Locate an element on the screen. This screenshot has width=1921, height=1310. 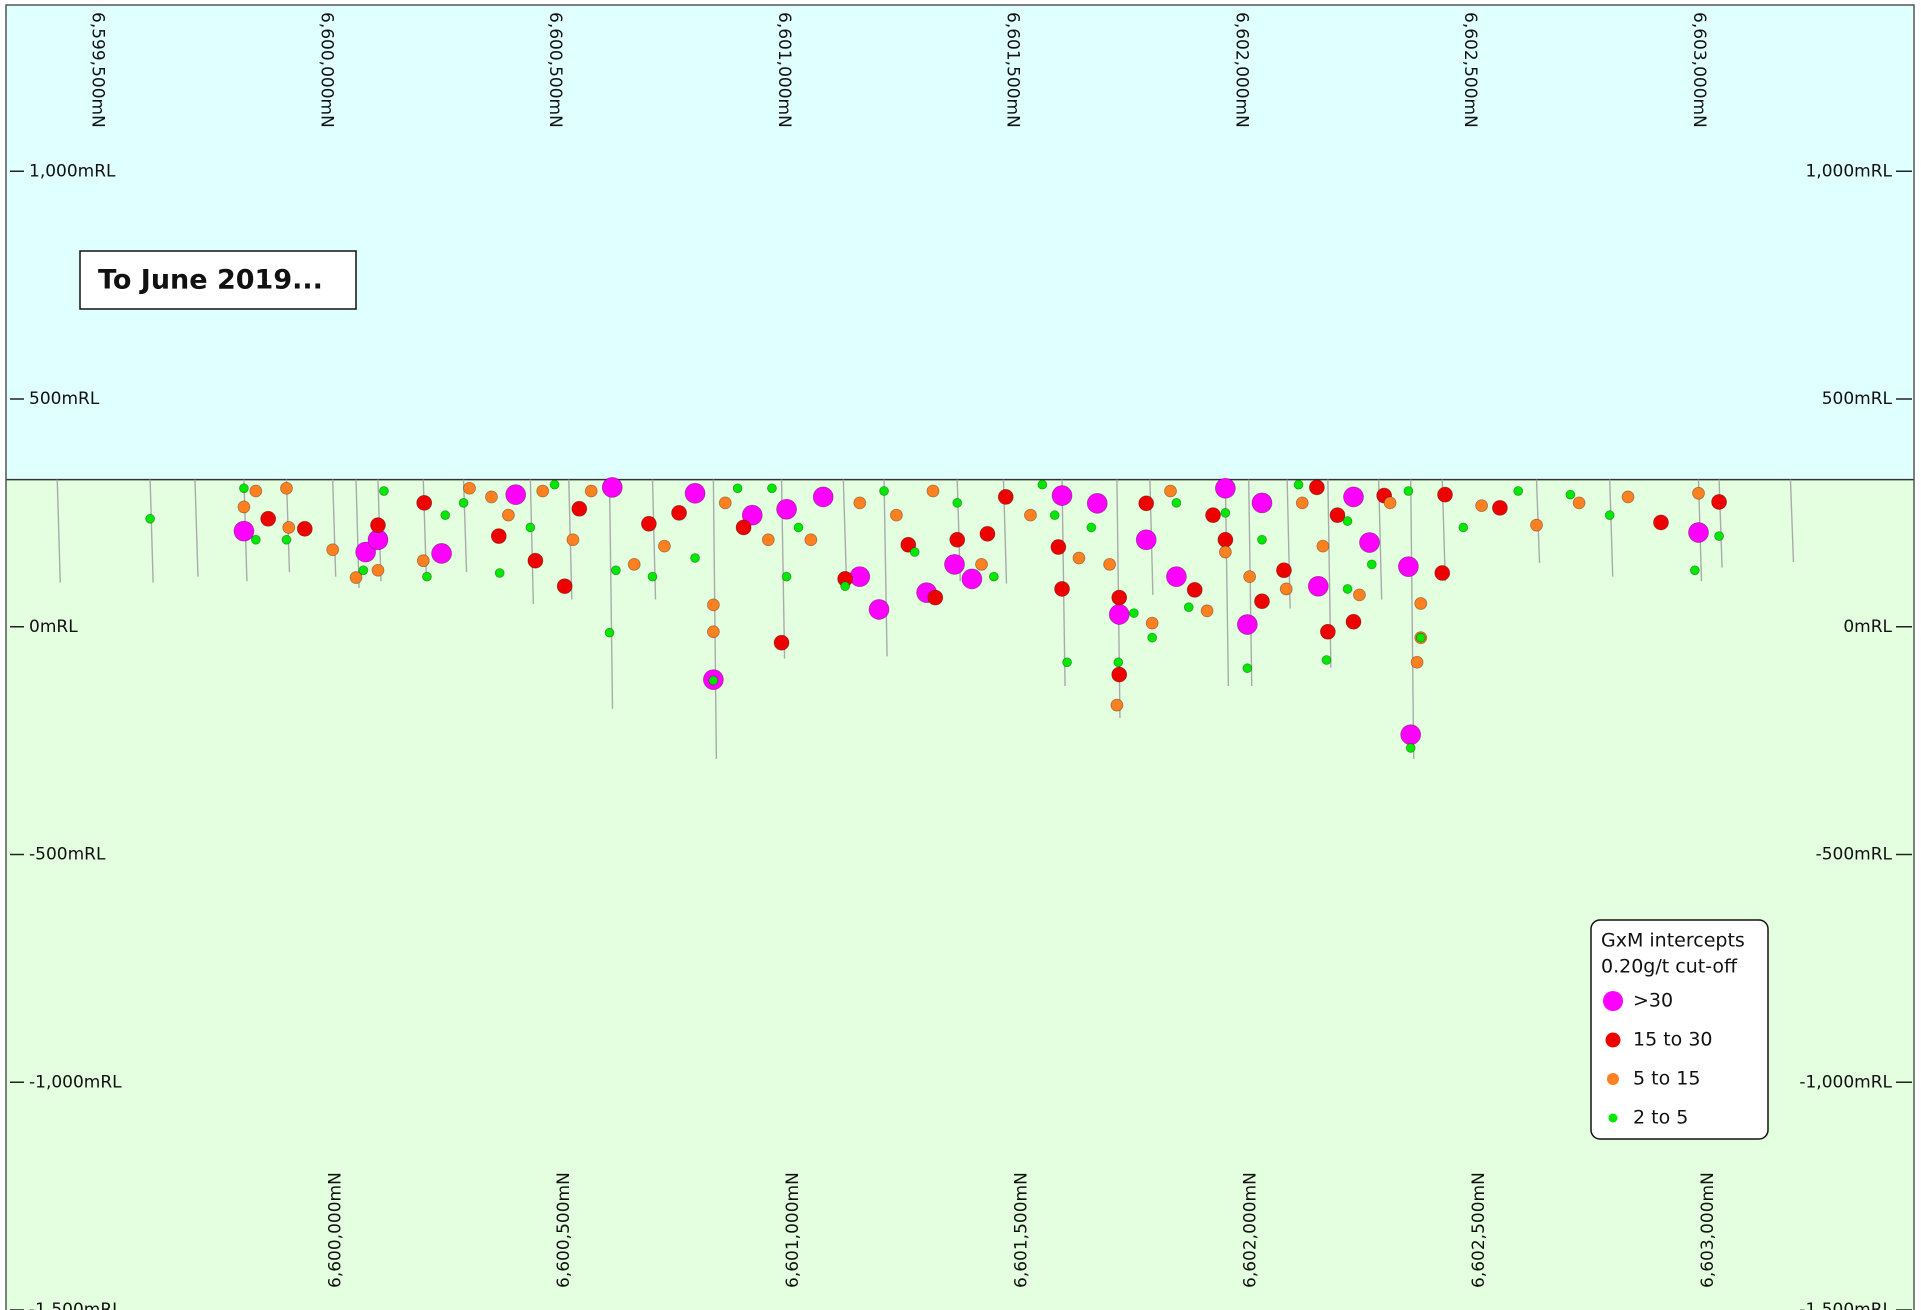
y-tick-label: -1,000mRL is located at coordinates (75, 1082).